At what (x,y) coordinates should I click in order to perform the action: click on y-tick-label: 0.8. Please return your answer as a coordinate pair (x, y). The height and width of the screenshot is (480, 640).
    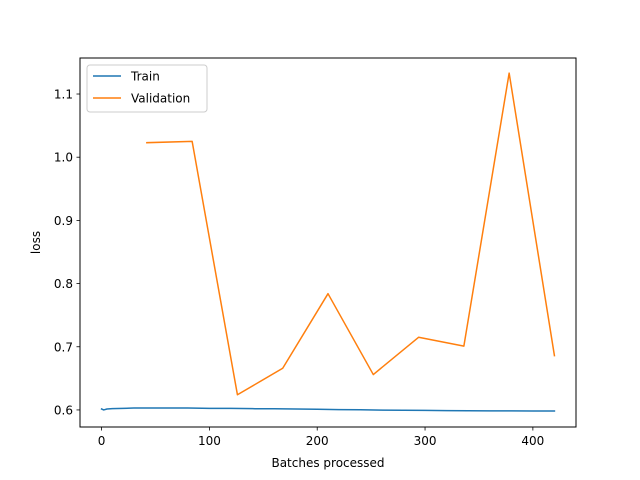
    Looking at the image, I should click on (63, 284).